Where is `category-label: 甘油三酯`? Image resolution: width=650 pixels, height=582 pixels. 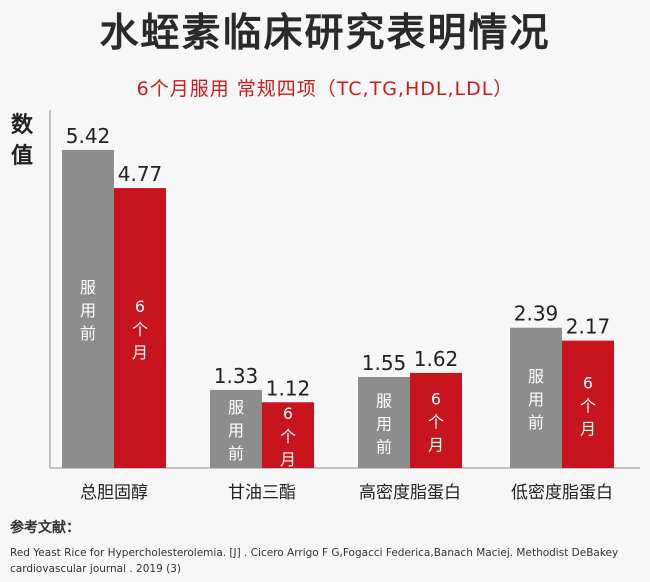 category-label: 甘油三酯 is located at coordinates (262, 493).